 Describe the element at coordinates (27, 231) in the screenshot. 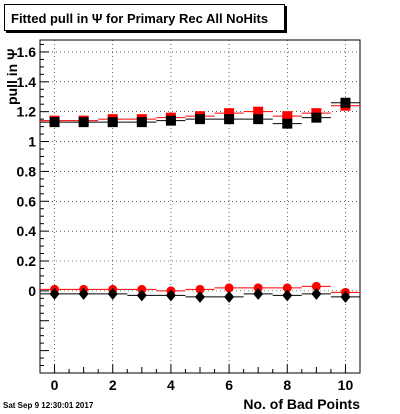

I see `y-tick-label: 0.4` at that location.